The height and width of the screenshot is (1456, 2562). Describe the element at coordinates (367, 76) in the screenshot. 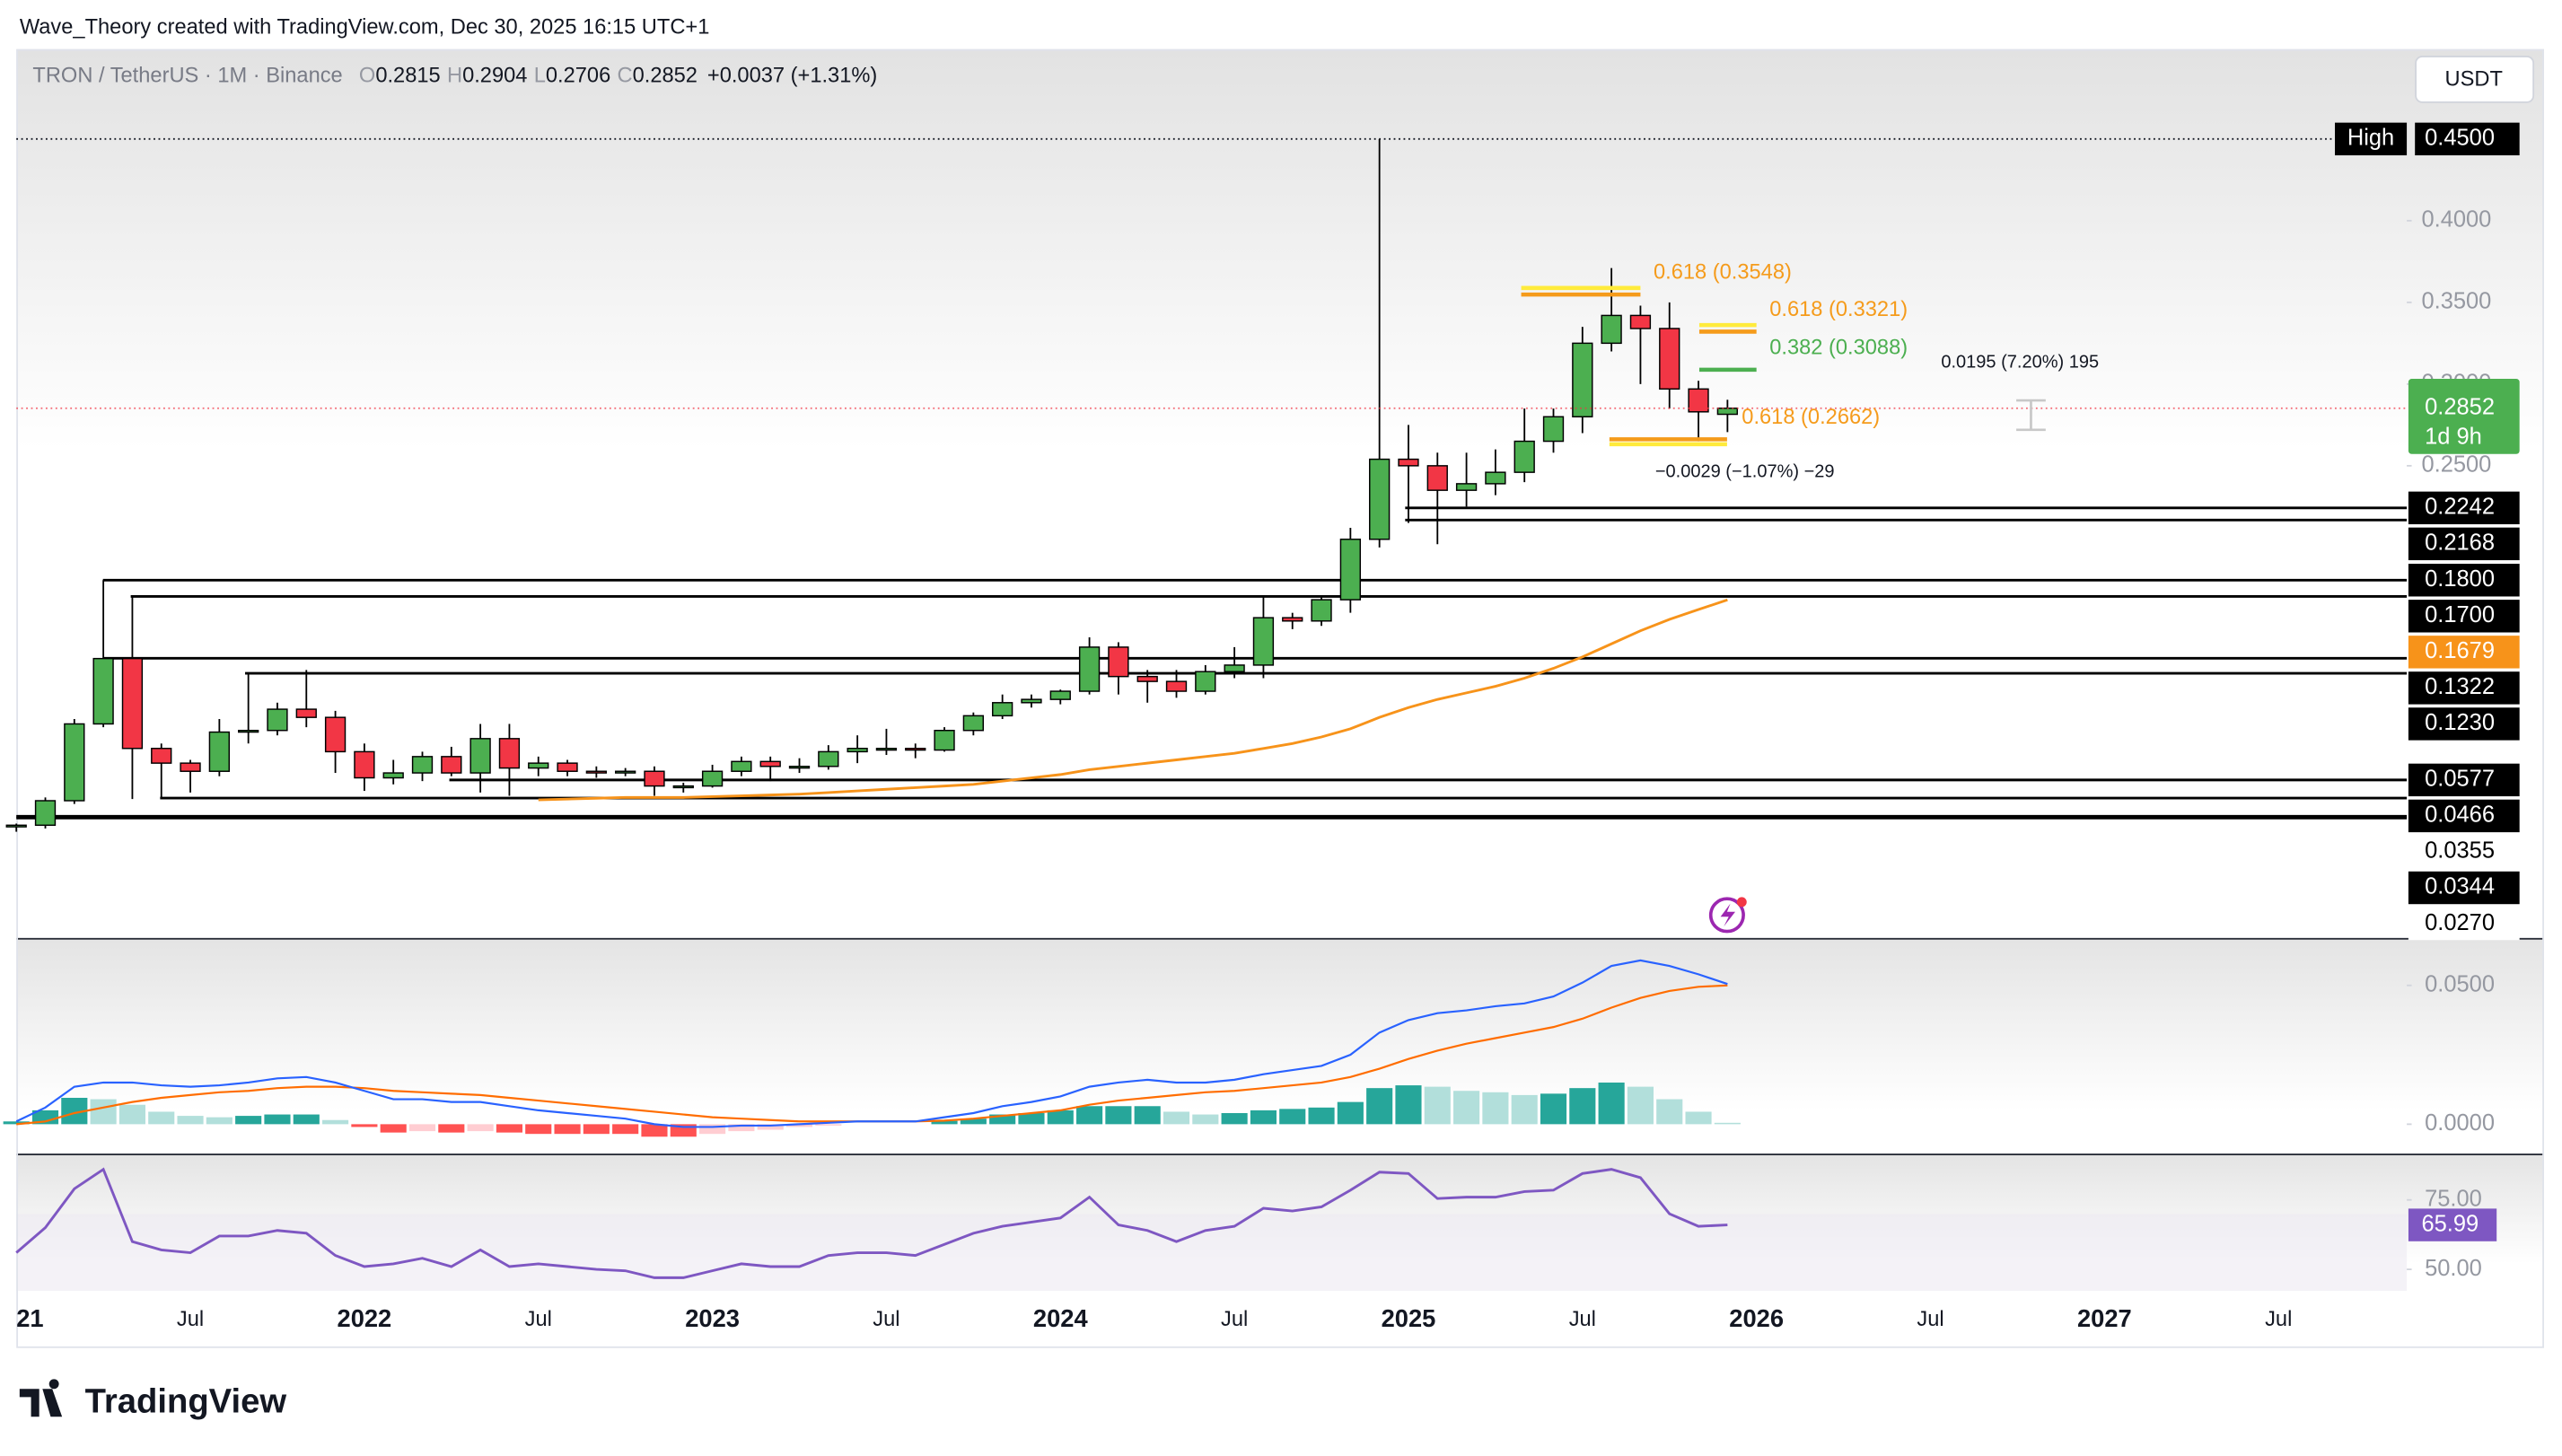

I see `legend-key: O` at that location.